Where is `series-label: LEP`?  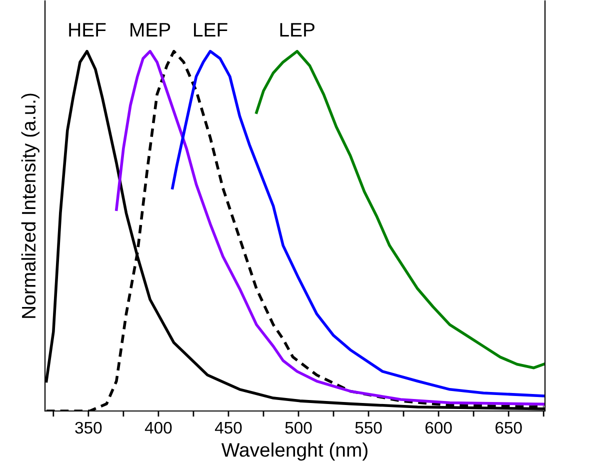
series-label: LEP is located at coordinates (297, 29).